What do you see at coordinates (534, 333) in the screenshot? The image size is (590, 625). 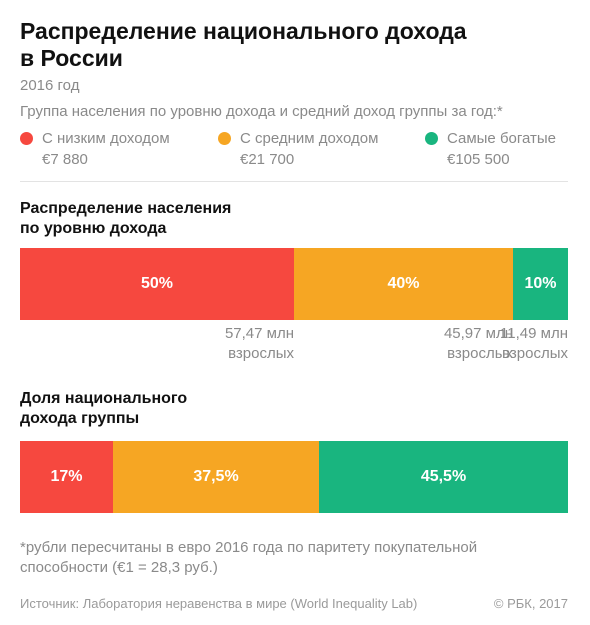 I see `population-count-rich-value: 11,49 млн` at bounding box center [534, 333].